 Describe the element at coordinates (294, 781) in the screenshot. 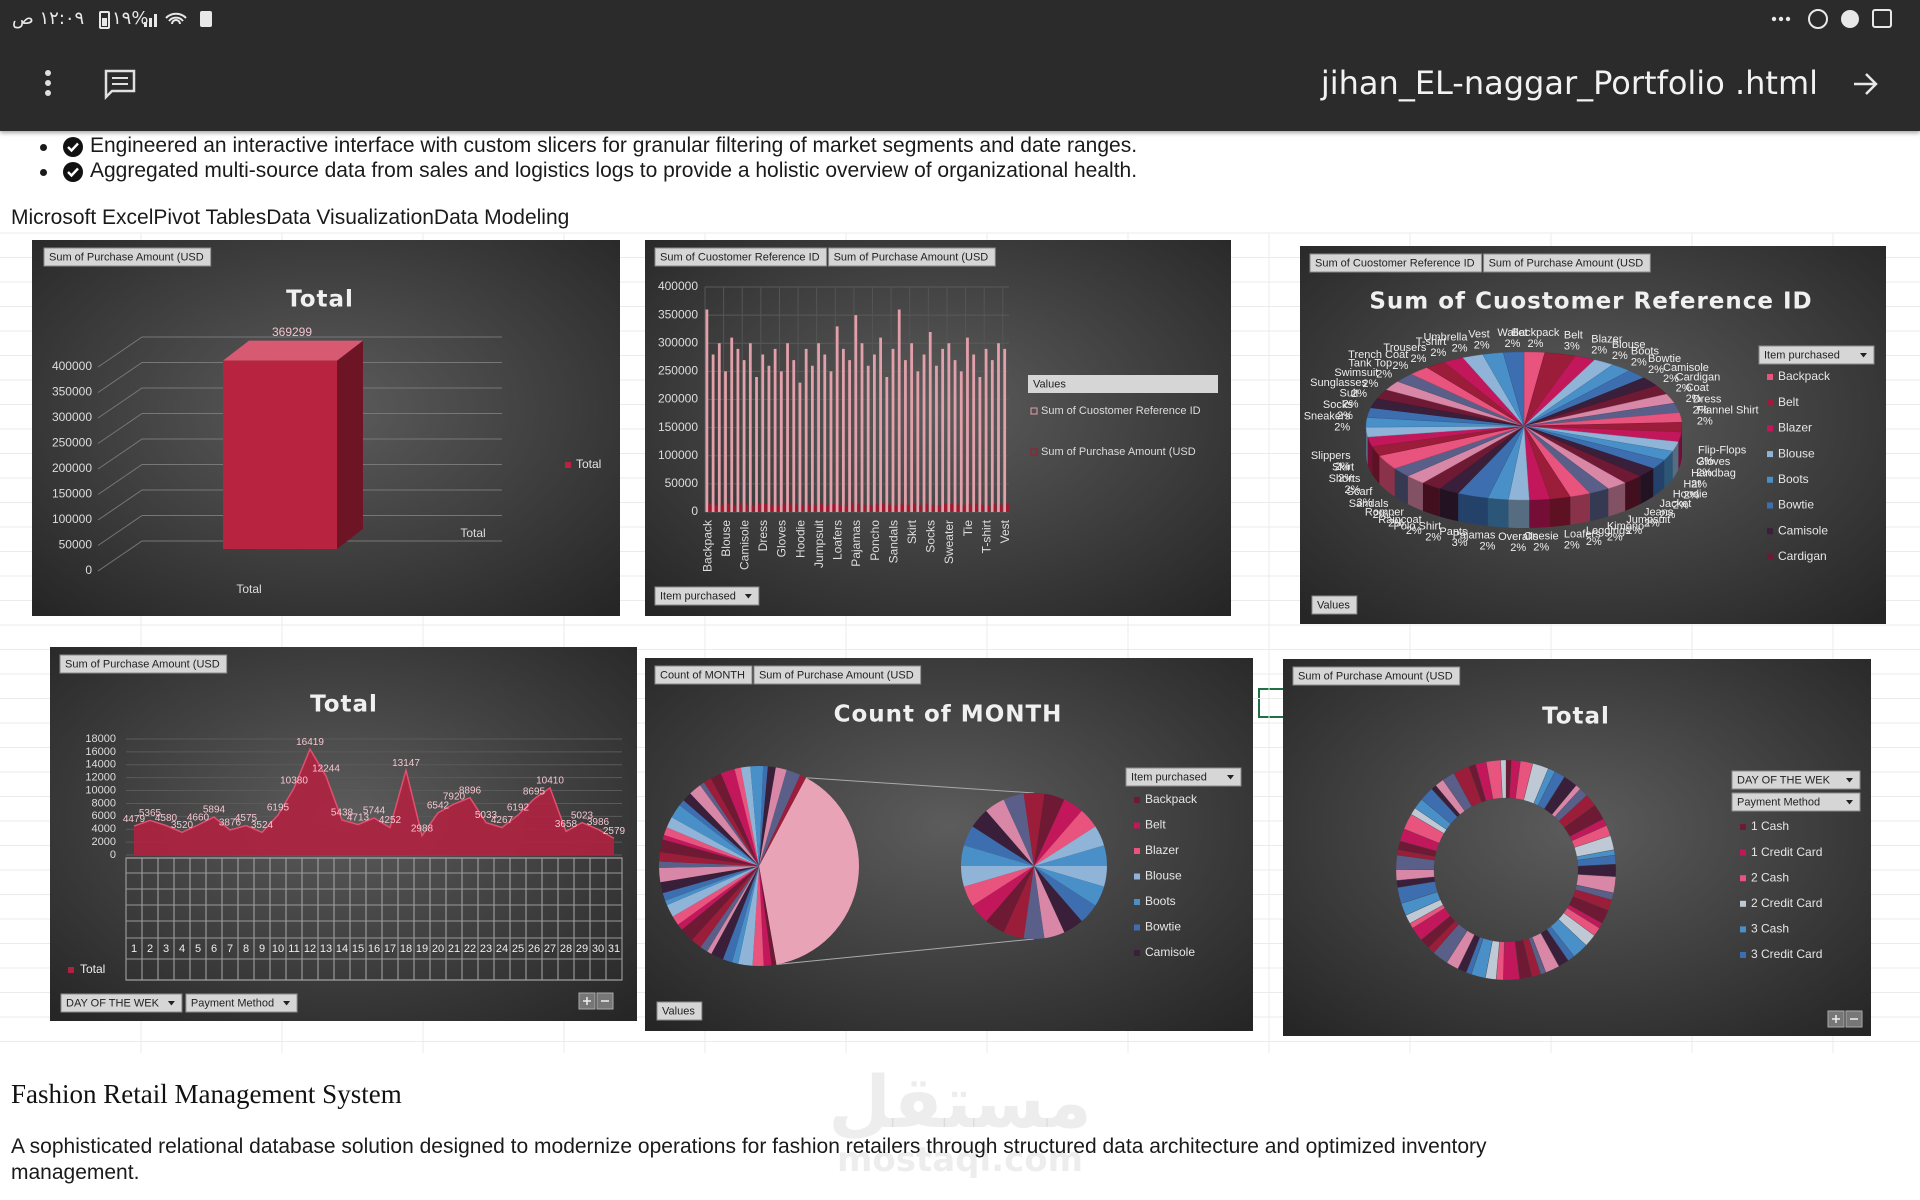

I see `data-label: 10380` at that location.